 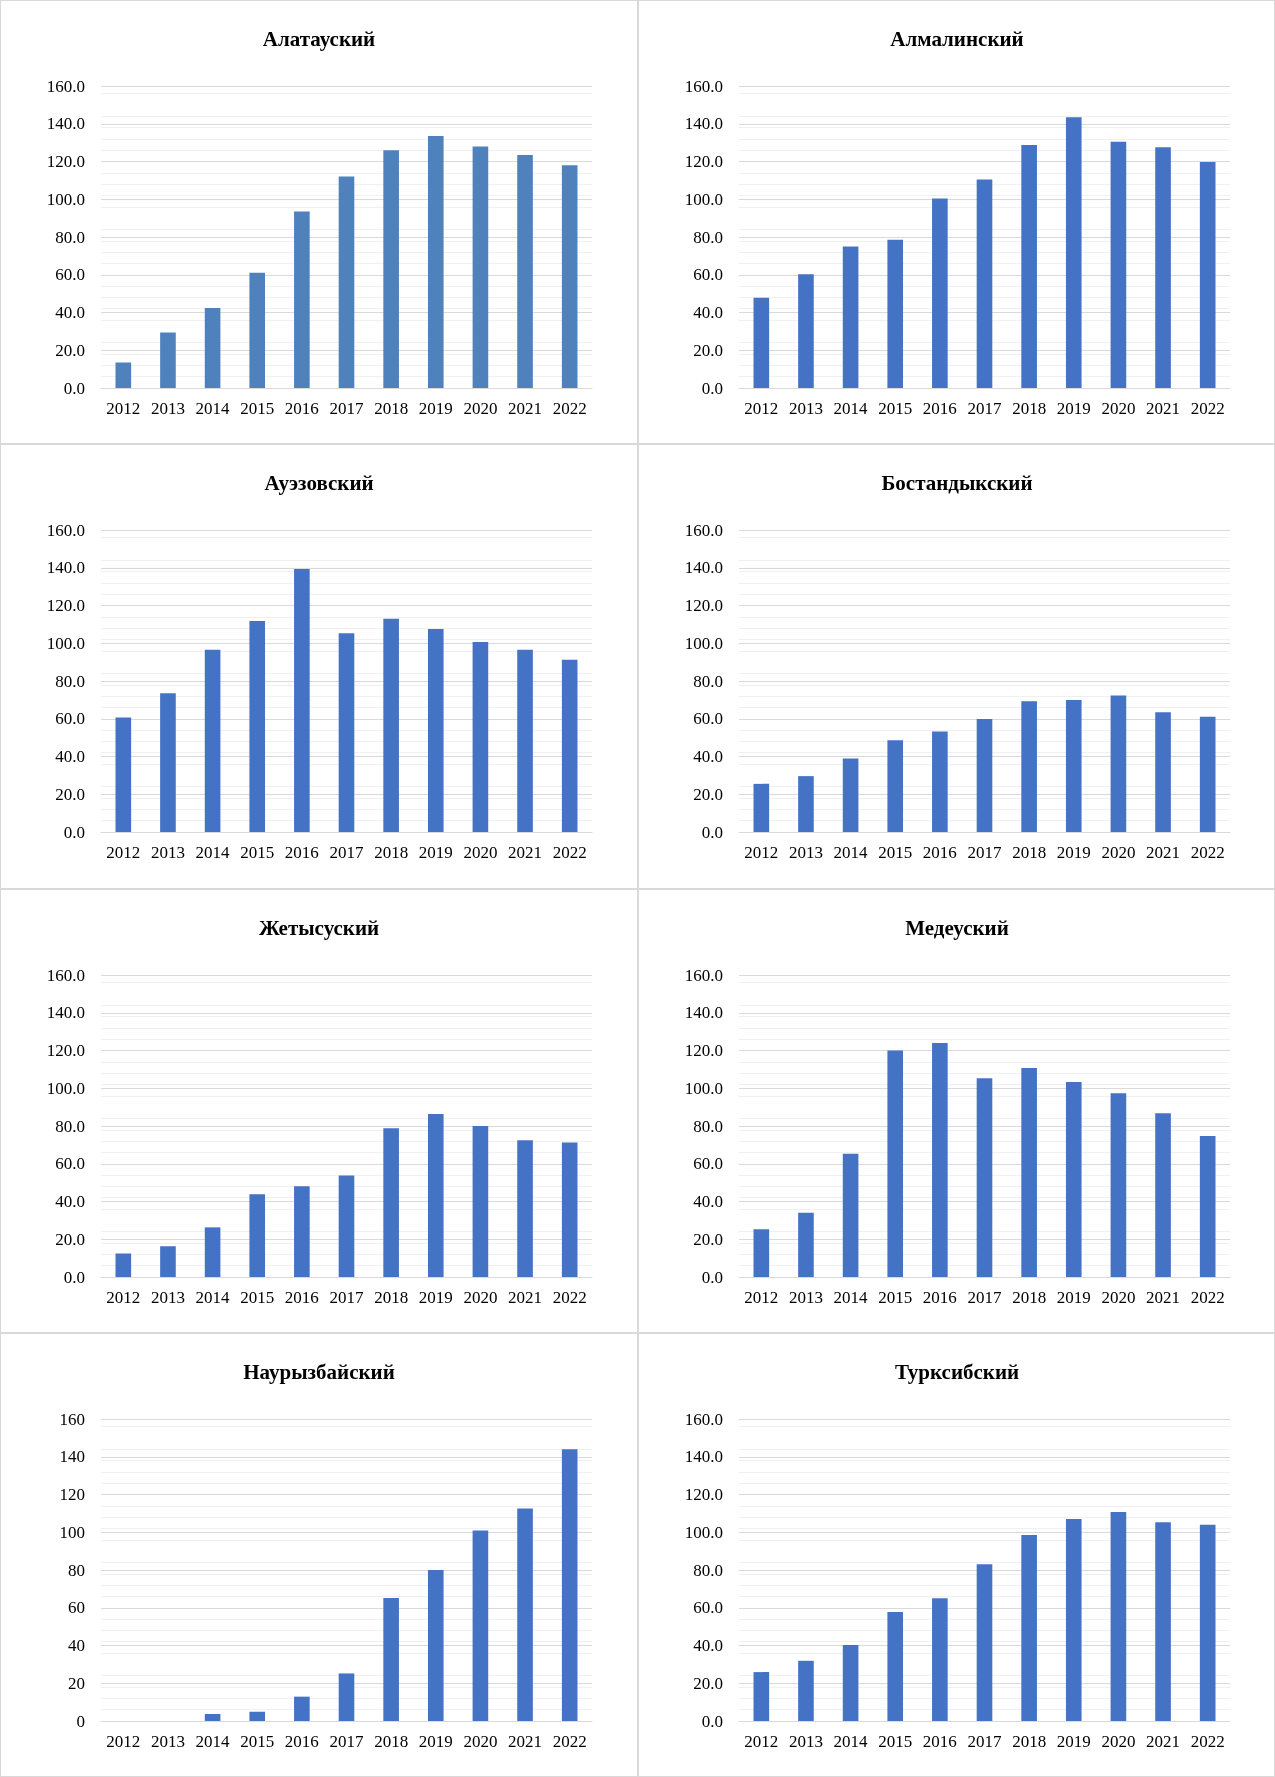 What do you see at coordinates (72, 1456) in the screenshot?
I see `y-tick-label: 140` at bounding box center [72, 1456].